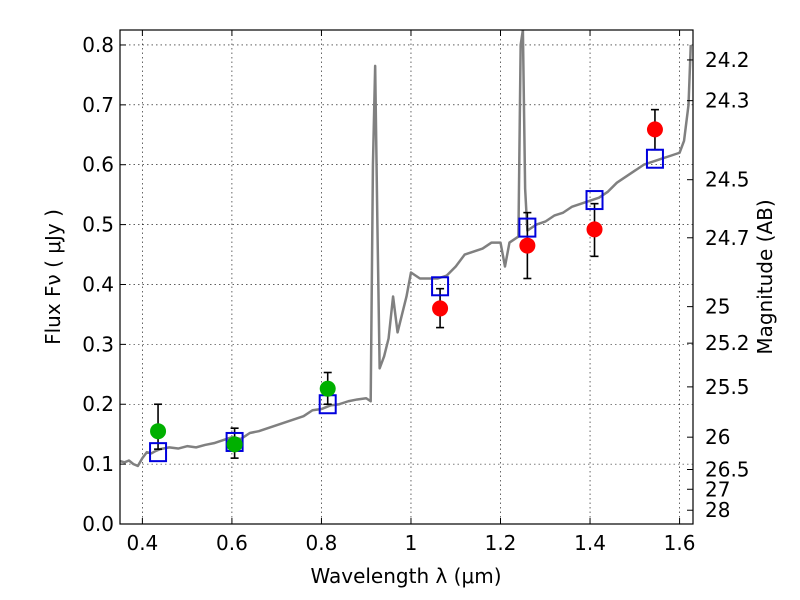  Describe the element at coordinates (98, 165) in the screenshot. I see `y-tick-label: 0.6` at that location.